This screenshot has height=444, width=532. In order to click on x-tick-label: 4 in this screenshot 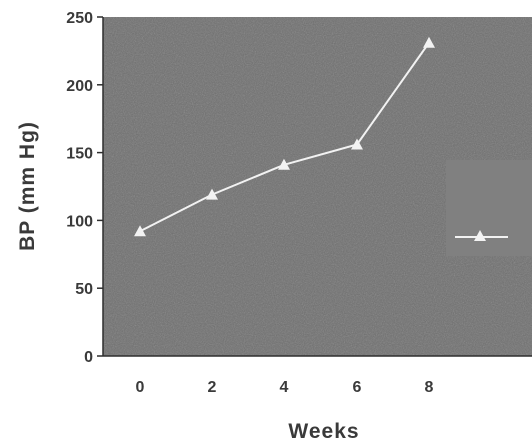, I will do `click(284, 387)`.